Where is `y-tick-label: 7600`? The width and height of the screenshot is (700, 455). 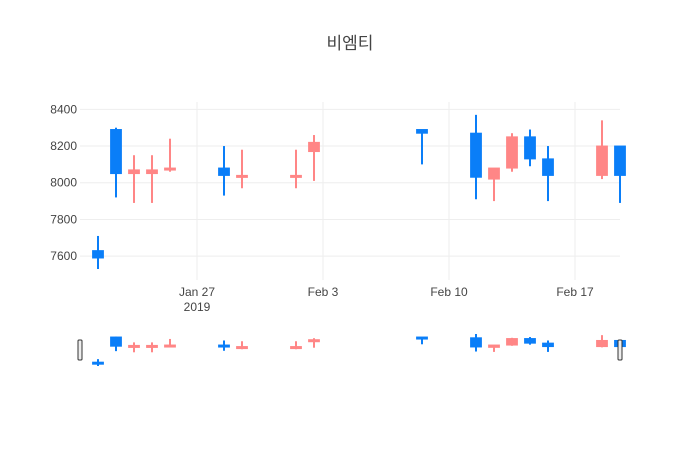 y-tick-label: 7600 is located at coordinates (63, 256).